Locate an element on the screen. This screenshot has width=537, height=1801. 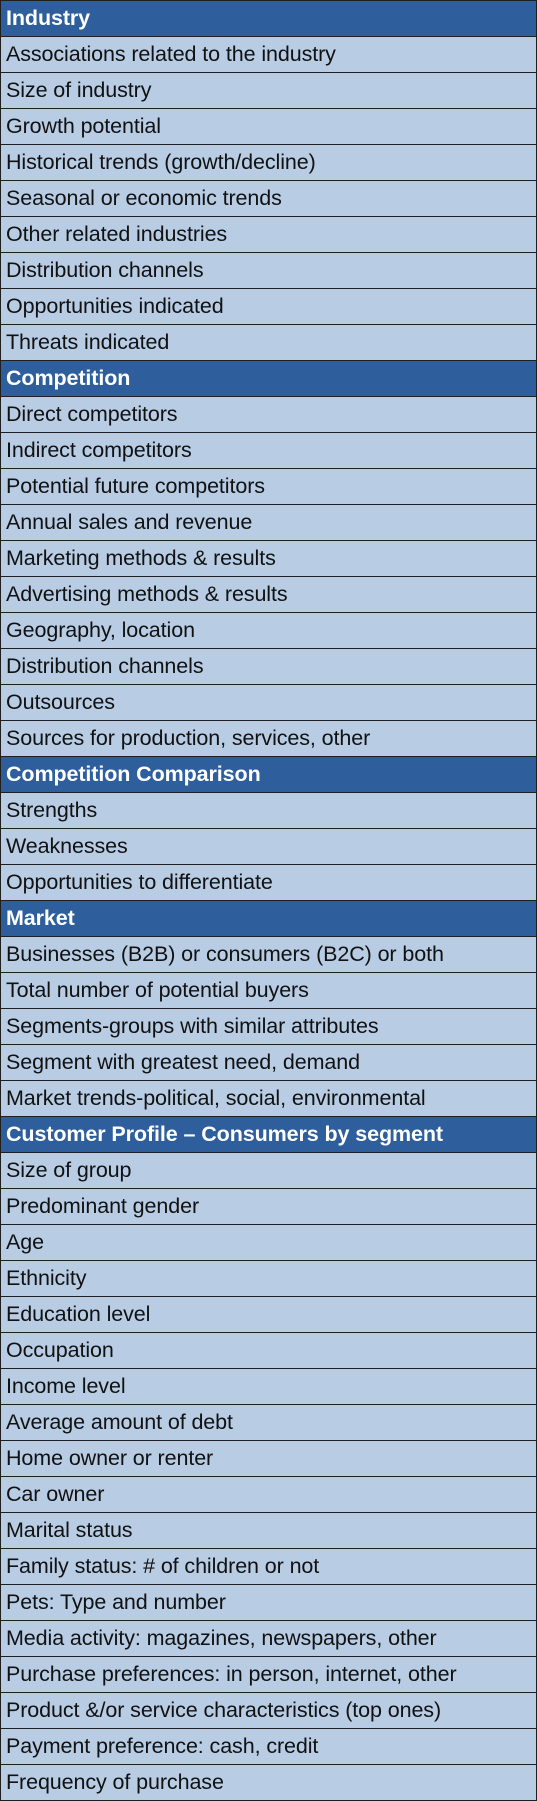
checklist-item: Other related industries is located at coordinates (268, 235).